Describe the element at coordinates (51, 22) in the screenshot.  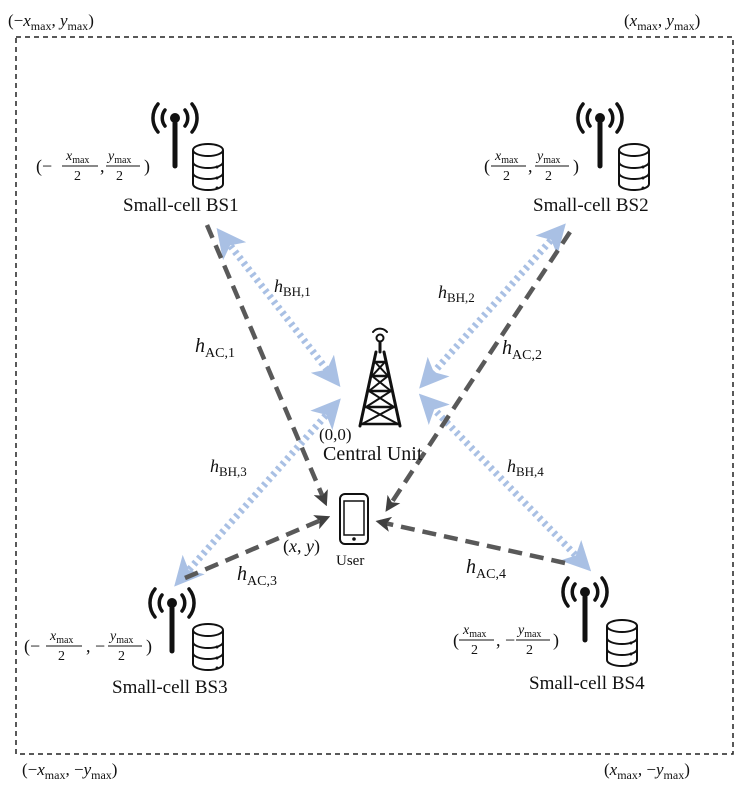
I see `corner-label-top-left: (−xmax, ymax)` at that location.